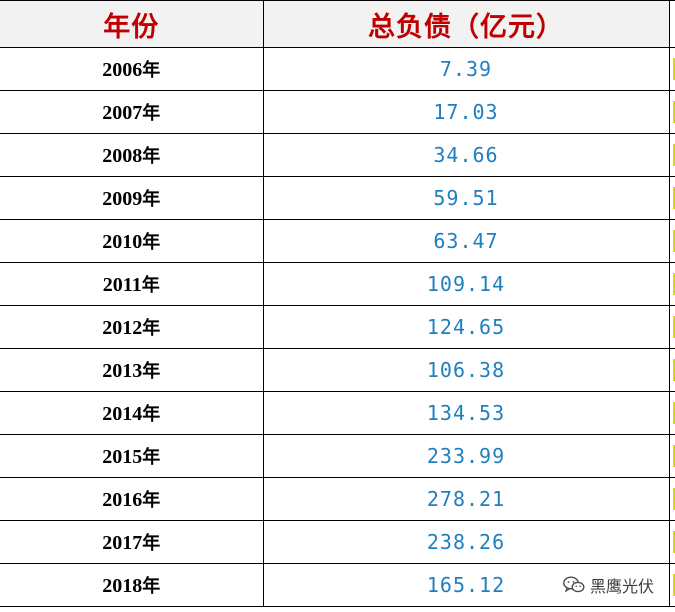 This screenshot has height=612, width=675. What do you see at coordinates (122, 586) in the screenshot?
I see `year-value: 2018` at bounding box center [122, 586].